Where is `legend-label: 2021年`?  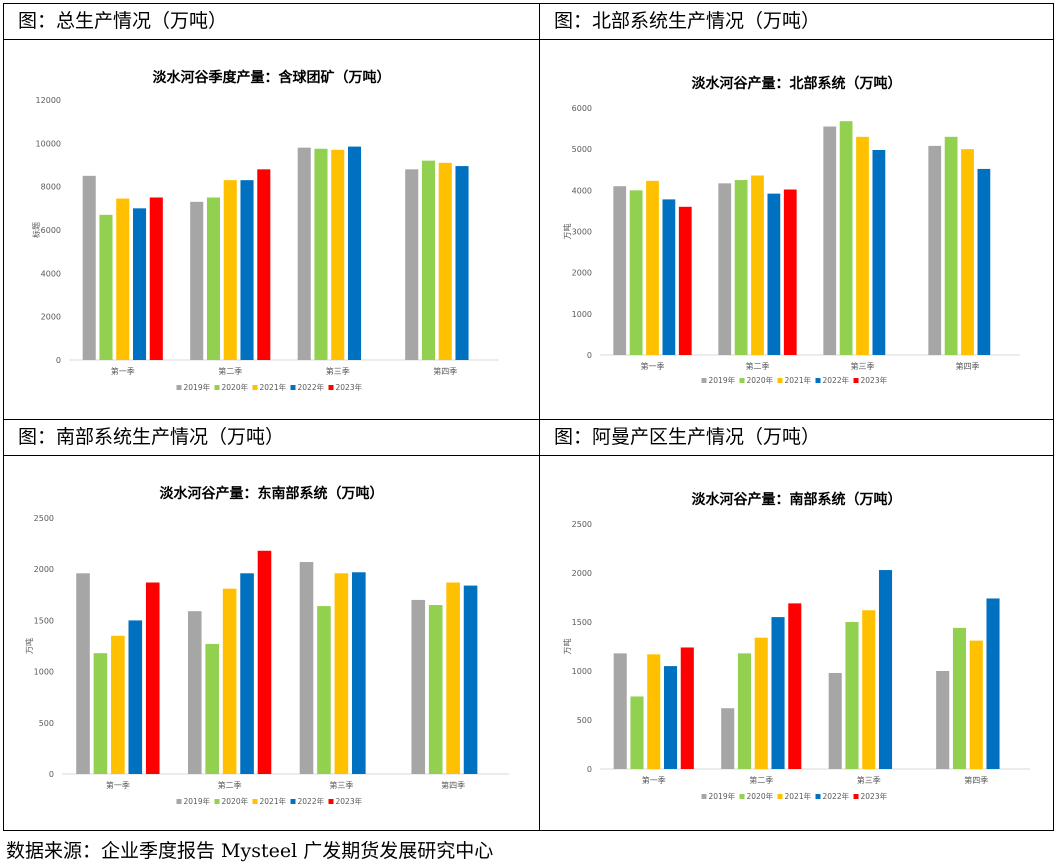
legend-label: 2021年 is located at coordinates (798, 796).